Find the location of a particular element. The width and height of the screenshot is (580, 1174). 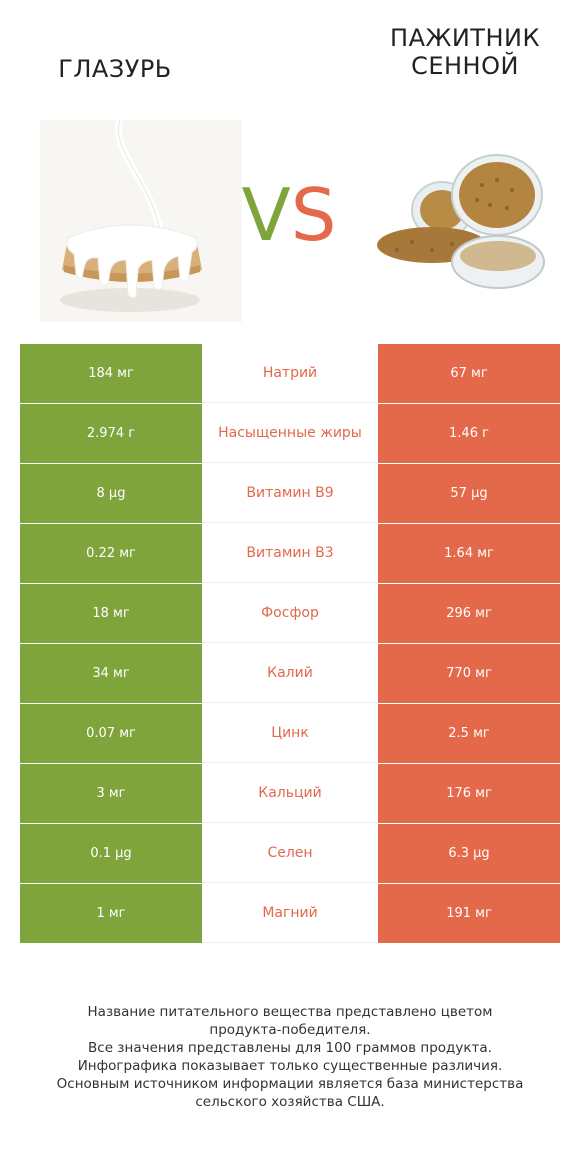

vs-label: VS is located at coordinates (289, 215).